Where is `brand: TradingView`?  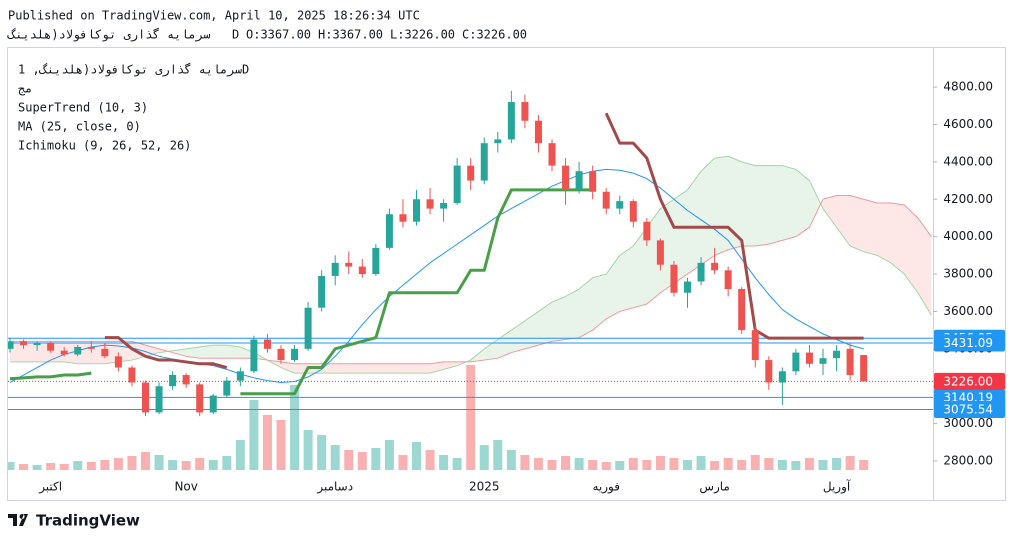
brand: TradingView is located at coordinates (88, 521).